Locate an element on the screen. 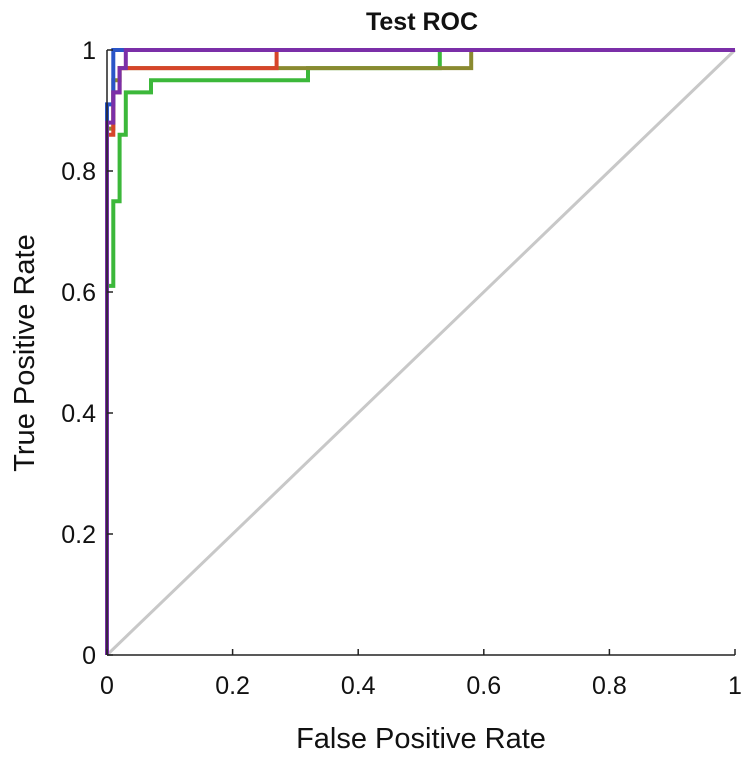  x-ticks: 0 0.2 0.4 0.6 0.8 1 is located at coordinates (421, 674).